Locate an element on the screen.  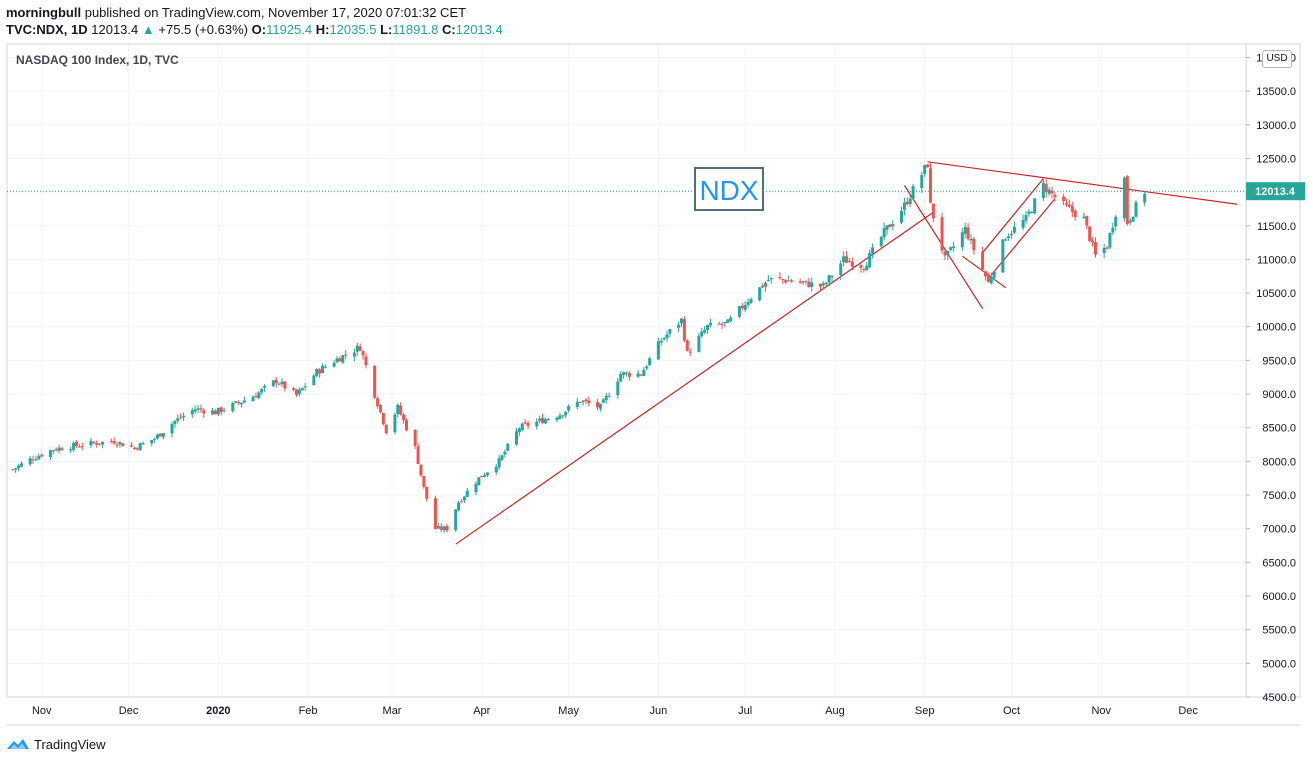
y-tick-label: 11500.0 is located at coordinates (1276, 227).